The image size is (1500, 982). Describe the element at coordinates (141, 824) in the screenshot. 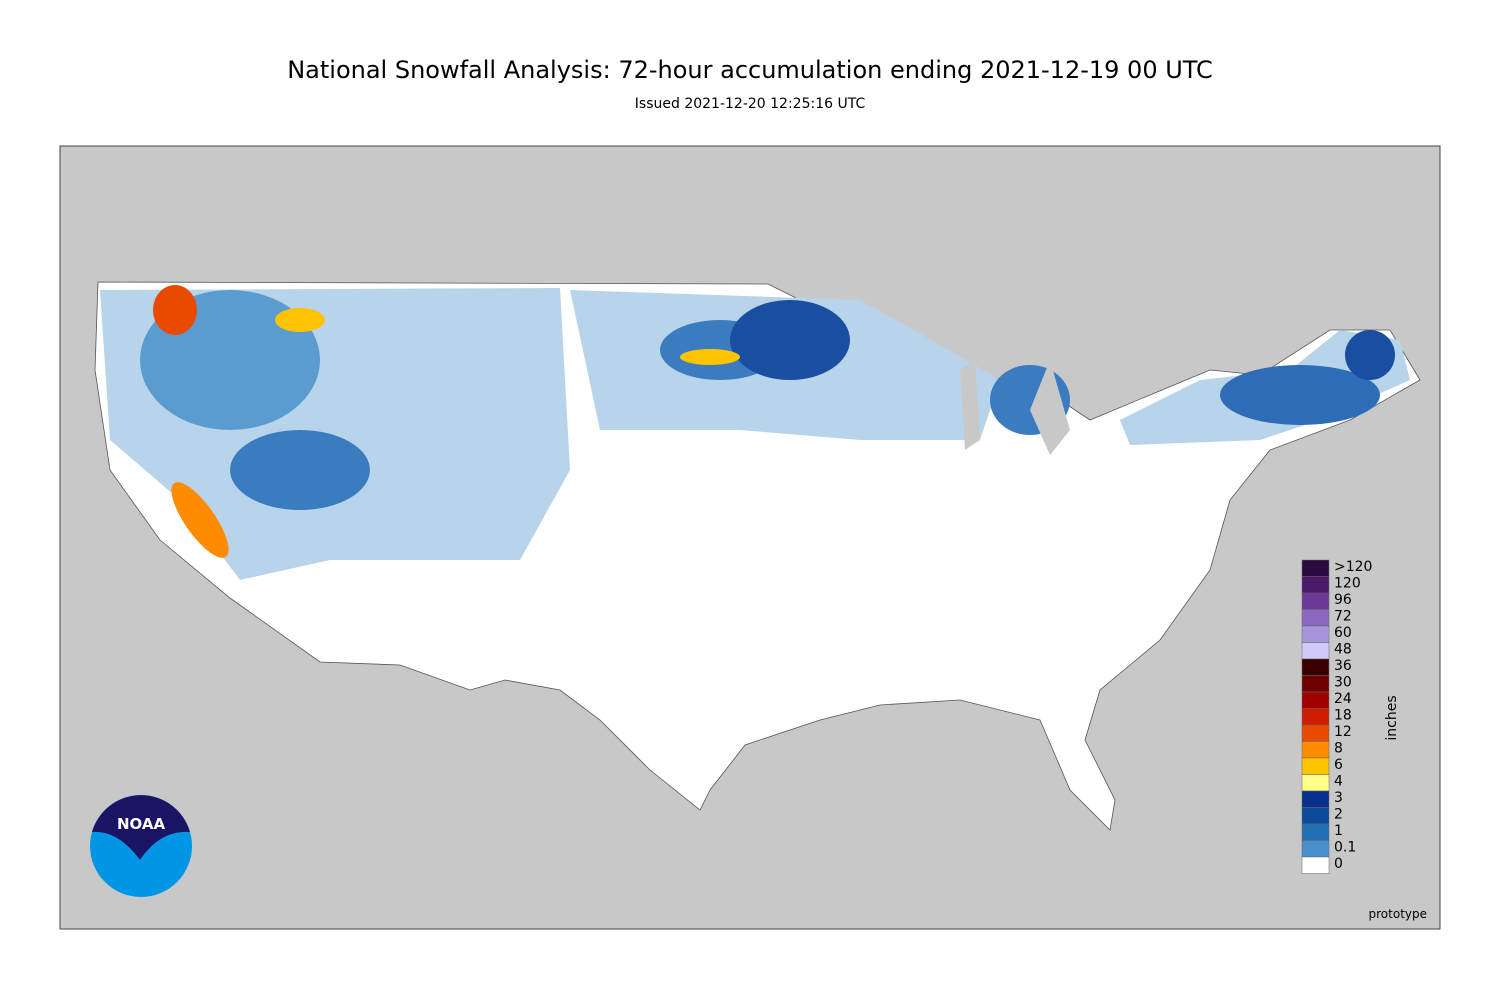

I see `logo-text: NOAA` at that location.